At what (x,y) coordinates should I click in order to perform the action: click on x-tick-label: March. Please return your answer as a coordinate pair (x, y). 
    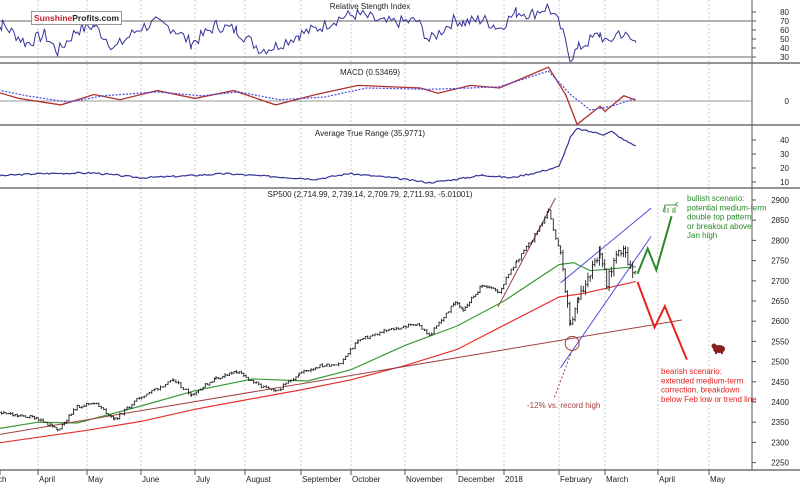
    Looking at the image, I should click on (617, 479).